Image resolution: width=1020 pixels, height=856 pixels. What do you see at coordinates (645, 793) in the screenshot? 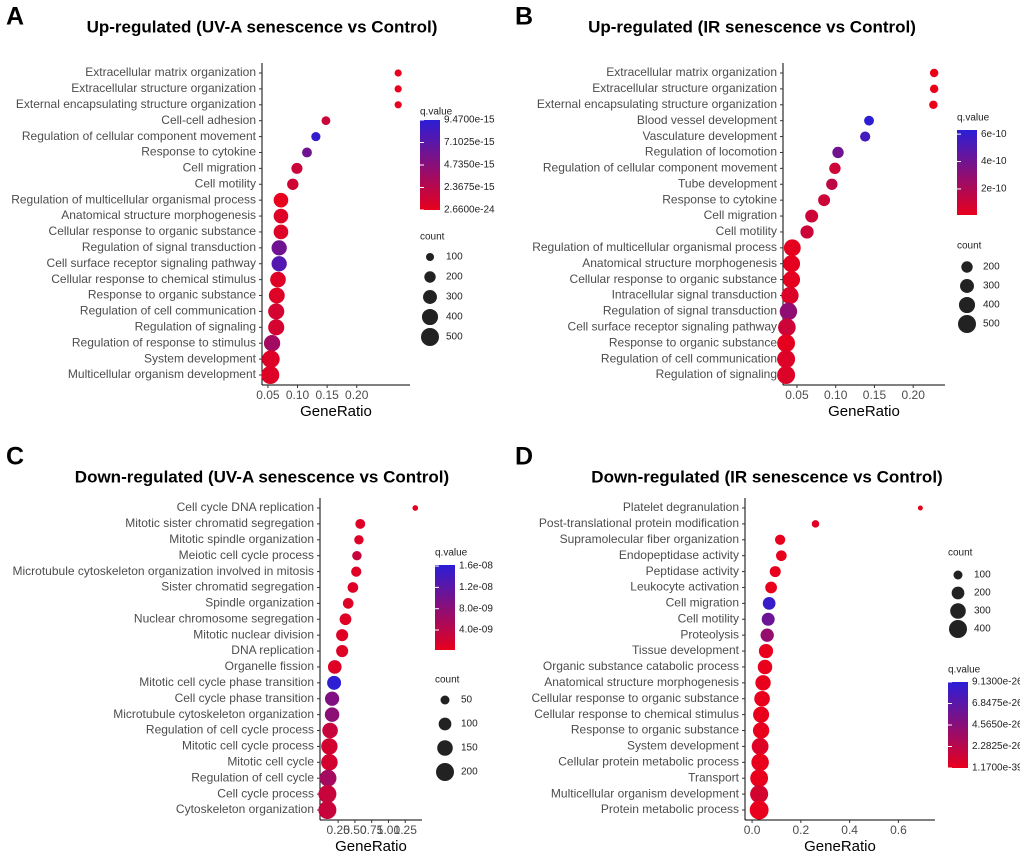
I see `y-tick-label: Multicellular organism development` at bounding box center [645, 793].